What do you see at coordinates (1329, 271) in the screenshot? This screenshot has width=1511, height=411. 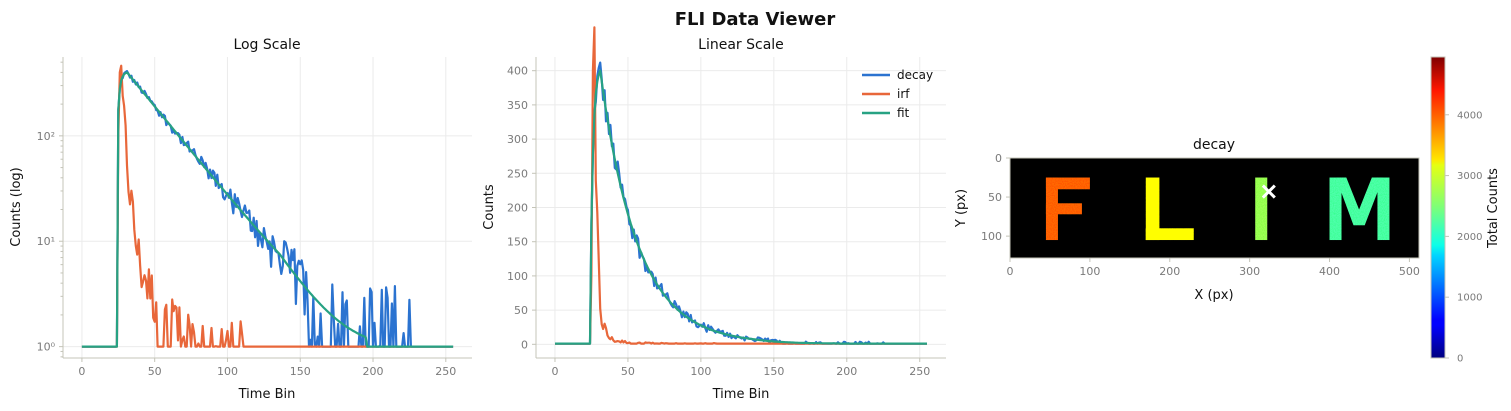 I see `image-x-tick-label: 400` at bounding box center [1329, 271].